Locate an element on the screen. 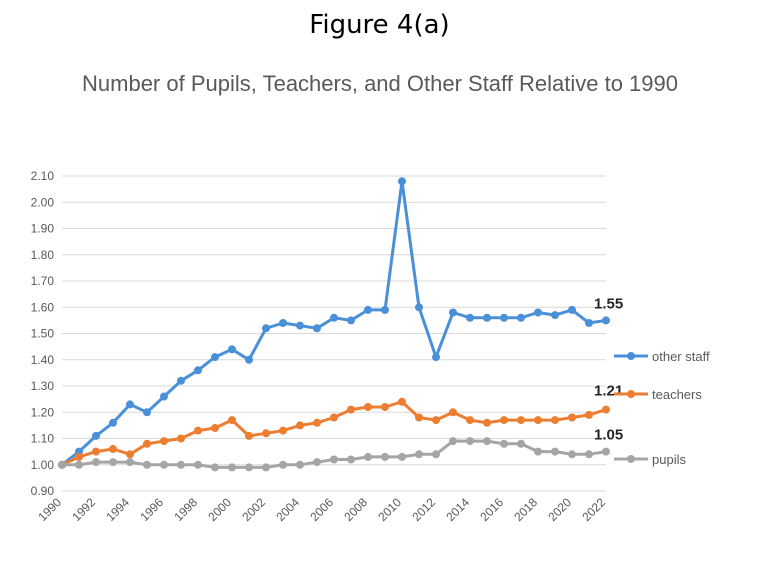 Image resolution: width=759 pixels, height=565 pixels. x-tick-label: 1990 is located at coordinates (49, 509).